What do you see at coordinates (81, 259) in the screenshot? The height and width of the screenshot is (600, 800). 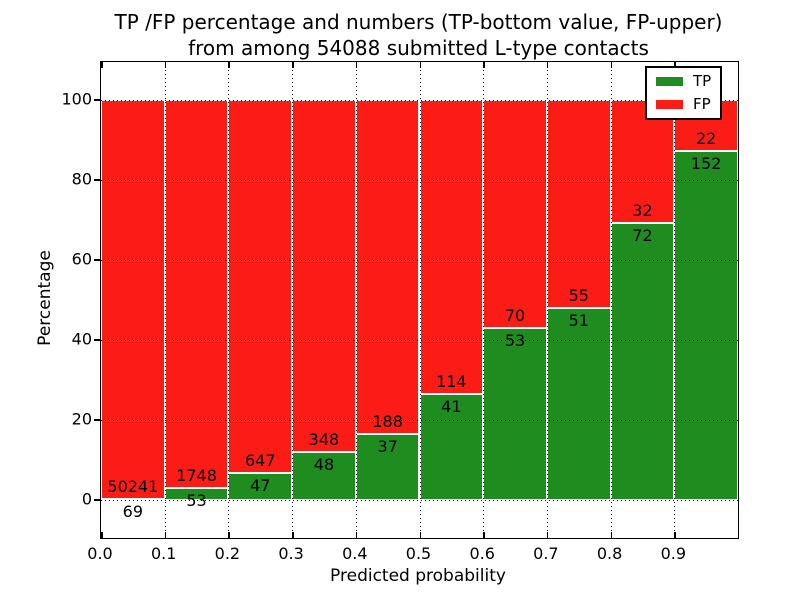 I see `y-tick-label: 60` at bounding box center [81, 259].